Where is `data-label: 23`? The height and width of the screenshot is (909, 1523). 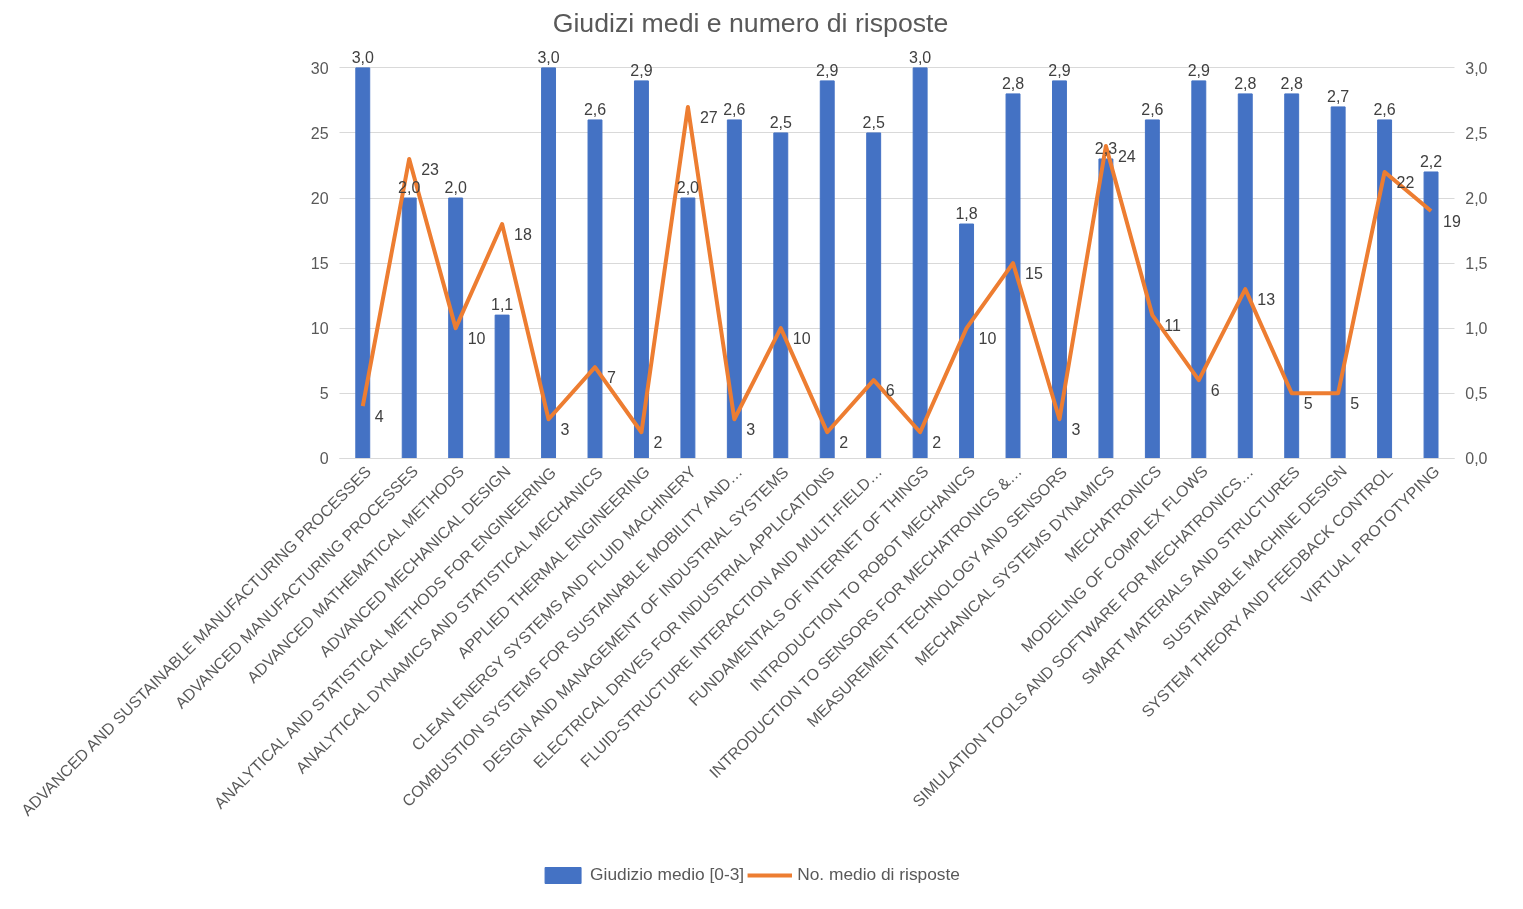
data-label: 23 is located at coordinates (430, 169).